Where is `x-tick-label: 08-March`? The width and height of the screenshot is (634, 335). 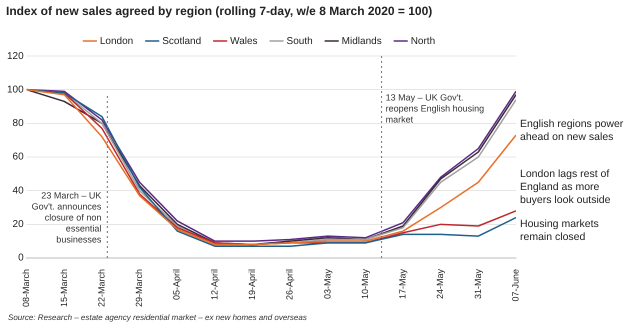
x-tick-label: 08-March is located at coordinates (26, 288).